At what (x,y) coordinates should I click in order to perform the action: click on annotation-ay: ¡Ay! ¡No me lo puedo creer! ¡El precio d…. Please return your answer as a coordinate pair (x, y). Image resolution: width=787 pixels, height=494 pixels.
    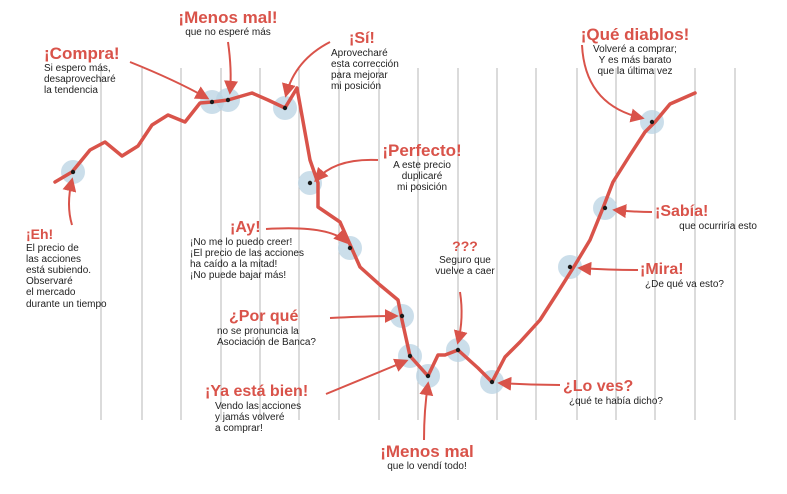
    Looking at the image, I should click on (247, 250).